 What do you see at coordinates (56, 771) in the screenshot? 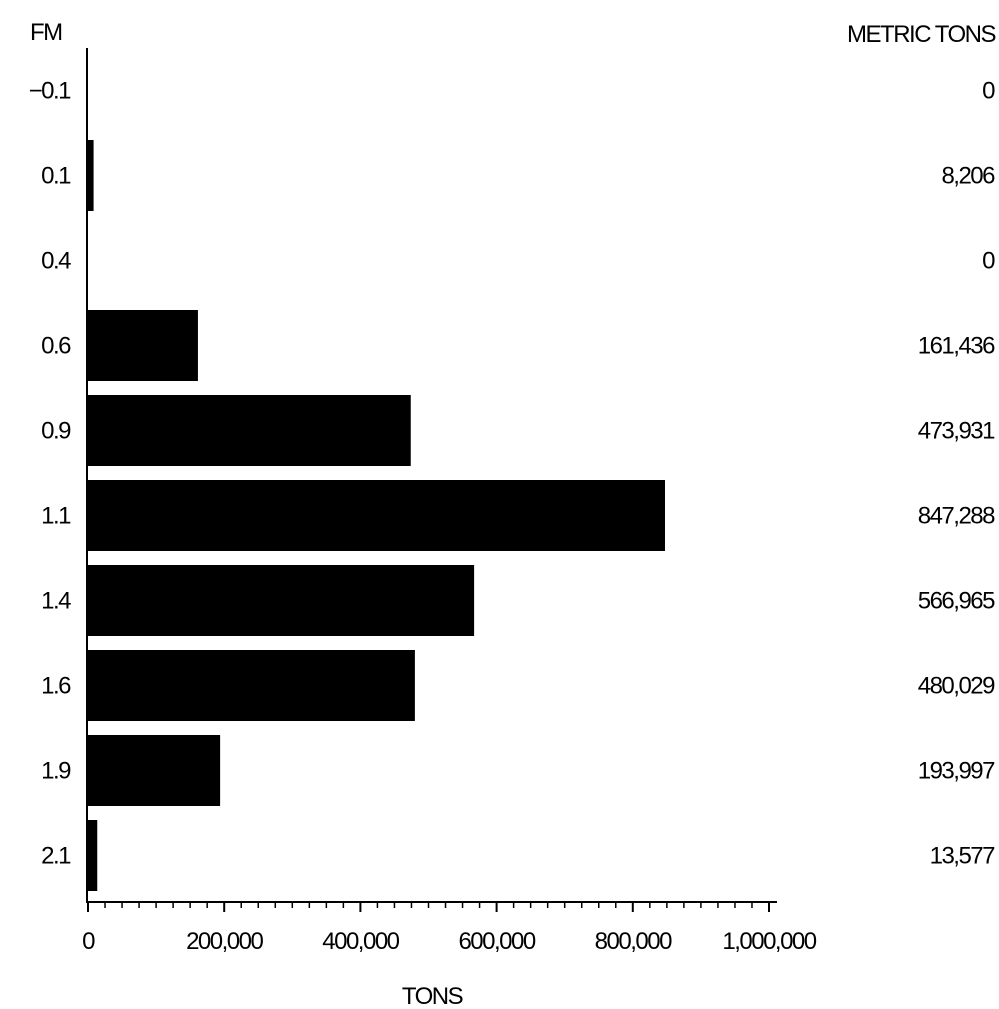
I see `category-label: 1.9` at bounding box center [56, 771].